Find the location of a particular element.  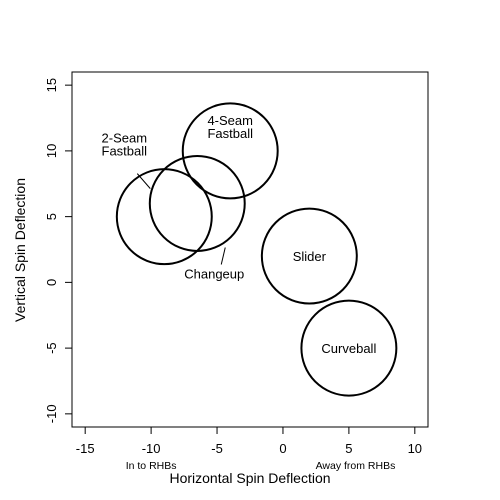

pitch-label: Curveball is located at coordinates (348, 348).